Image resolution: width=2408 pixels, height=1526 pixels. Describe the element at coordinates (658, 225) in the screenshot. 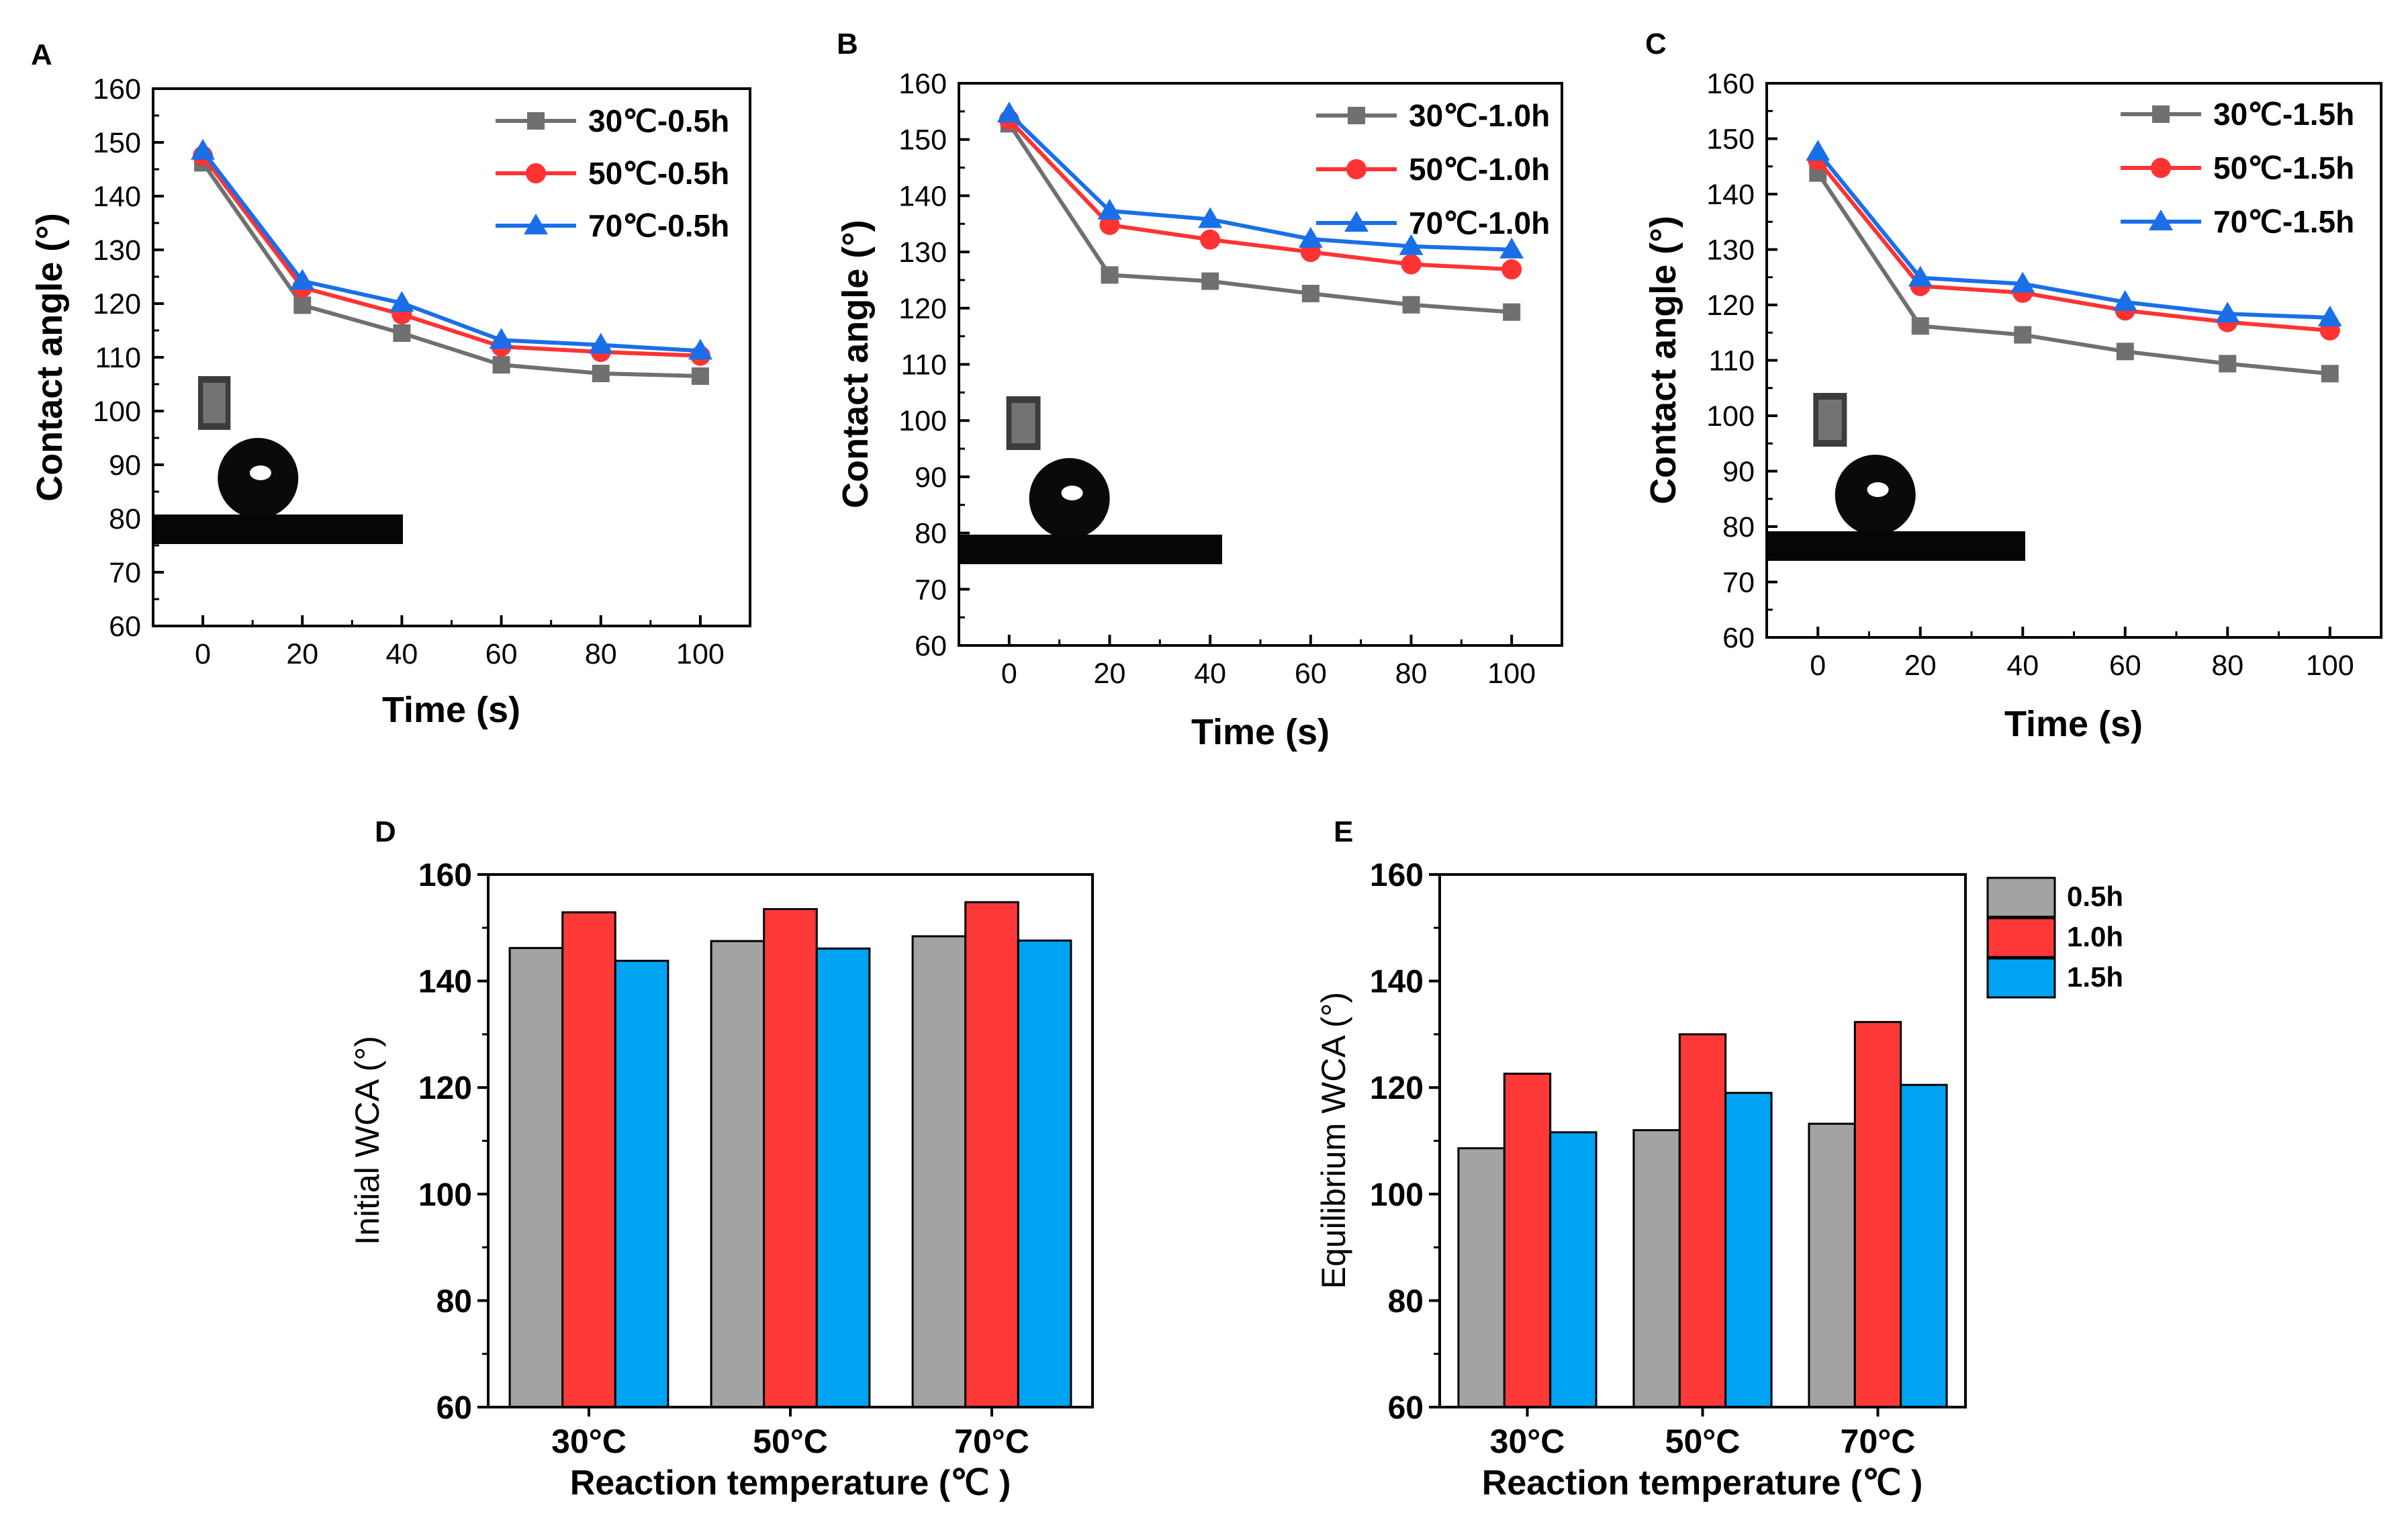

I see `legend-label: 70℃-0.5h` at that location.